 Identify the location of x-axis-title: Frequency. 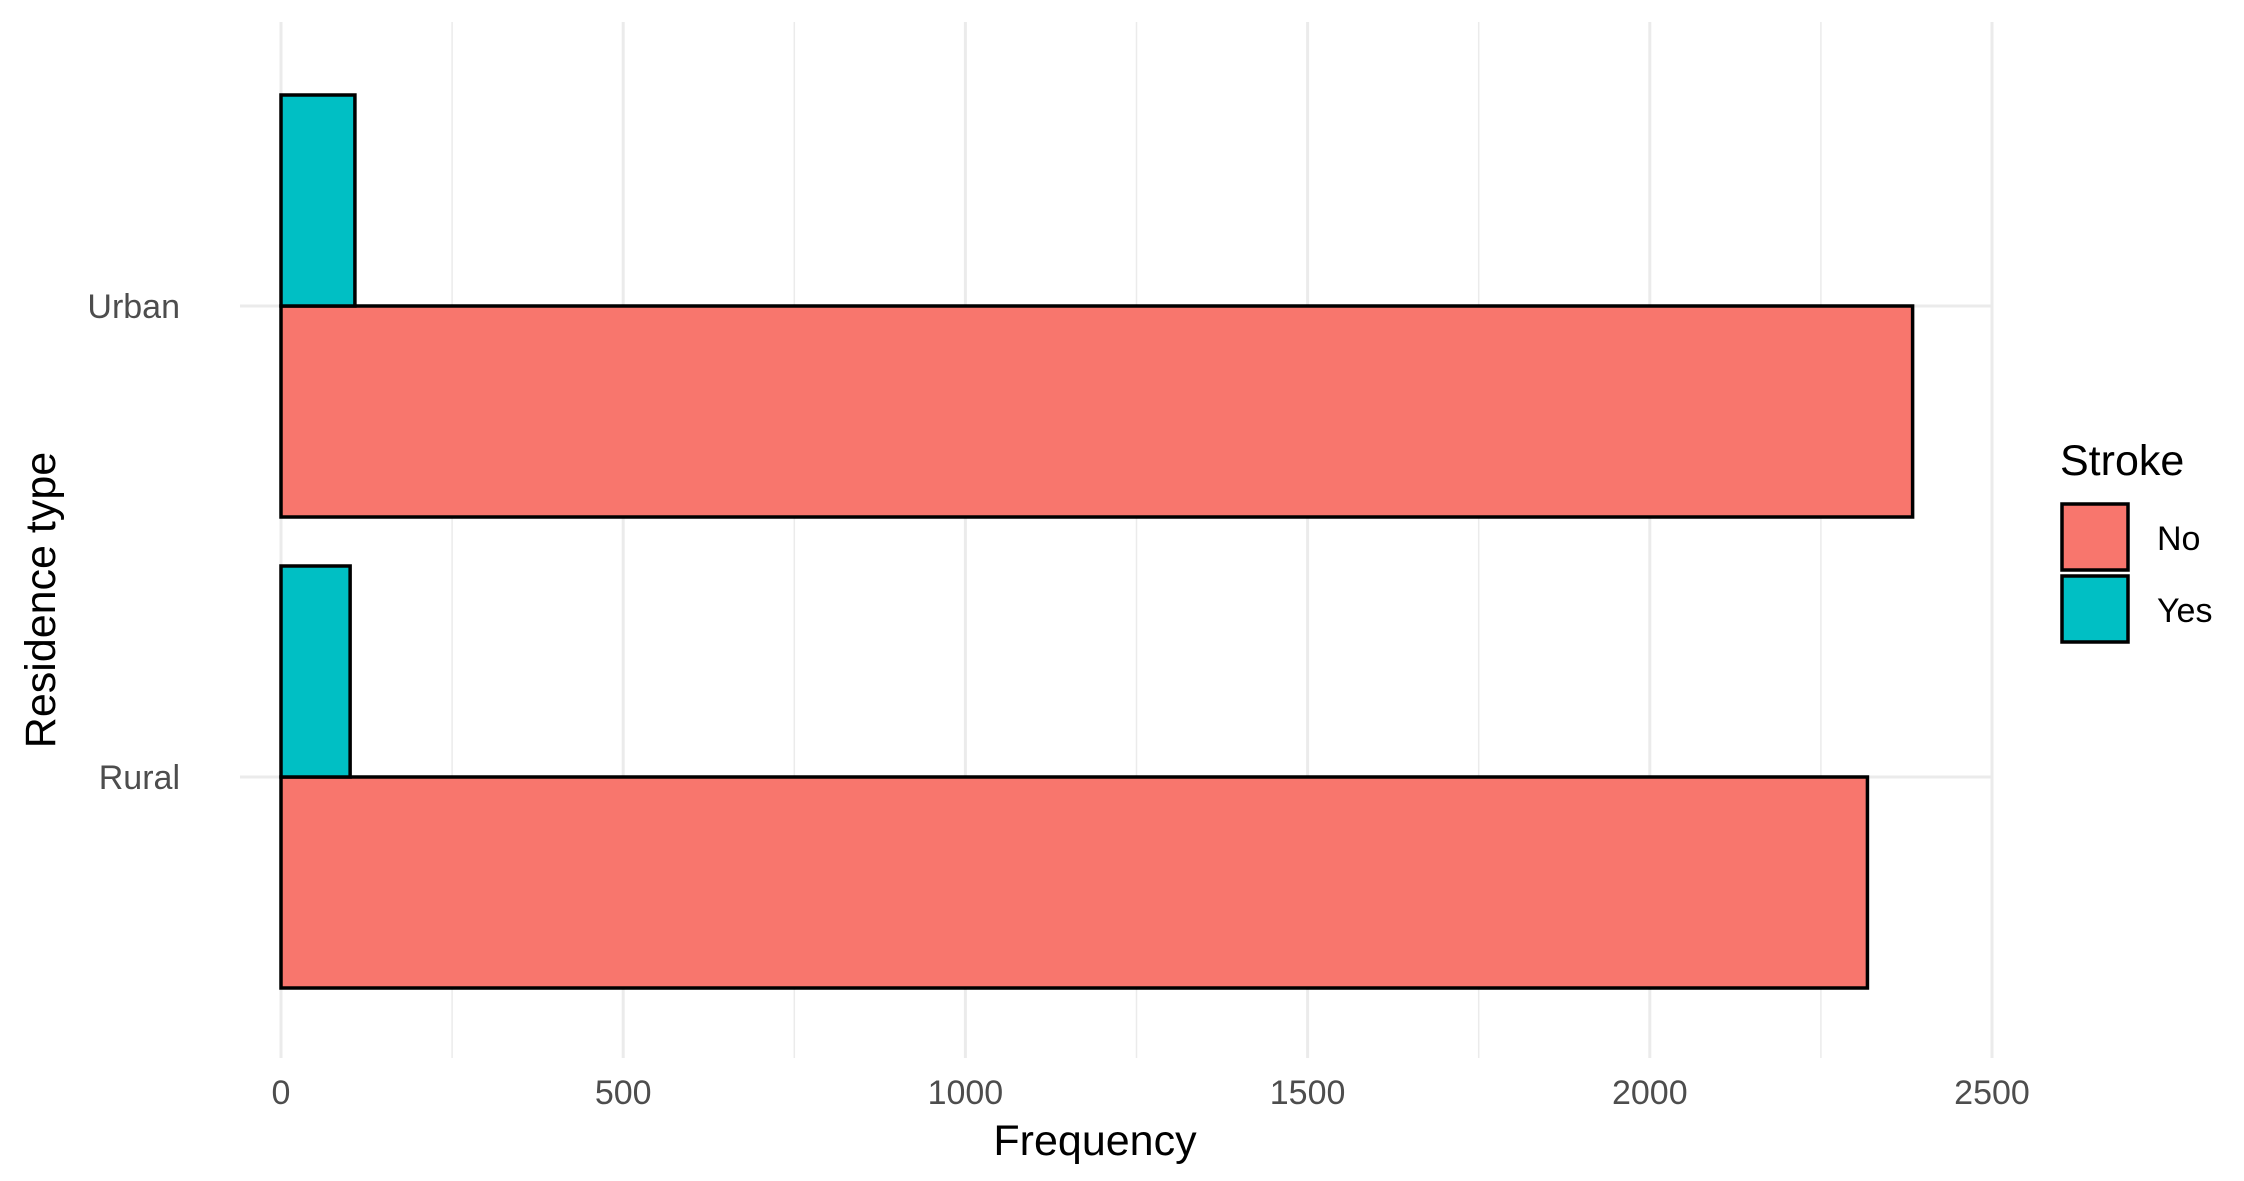
(1095, 1141).